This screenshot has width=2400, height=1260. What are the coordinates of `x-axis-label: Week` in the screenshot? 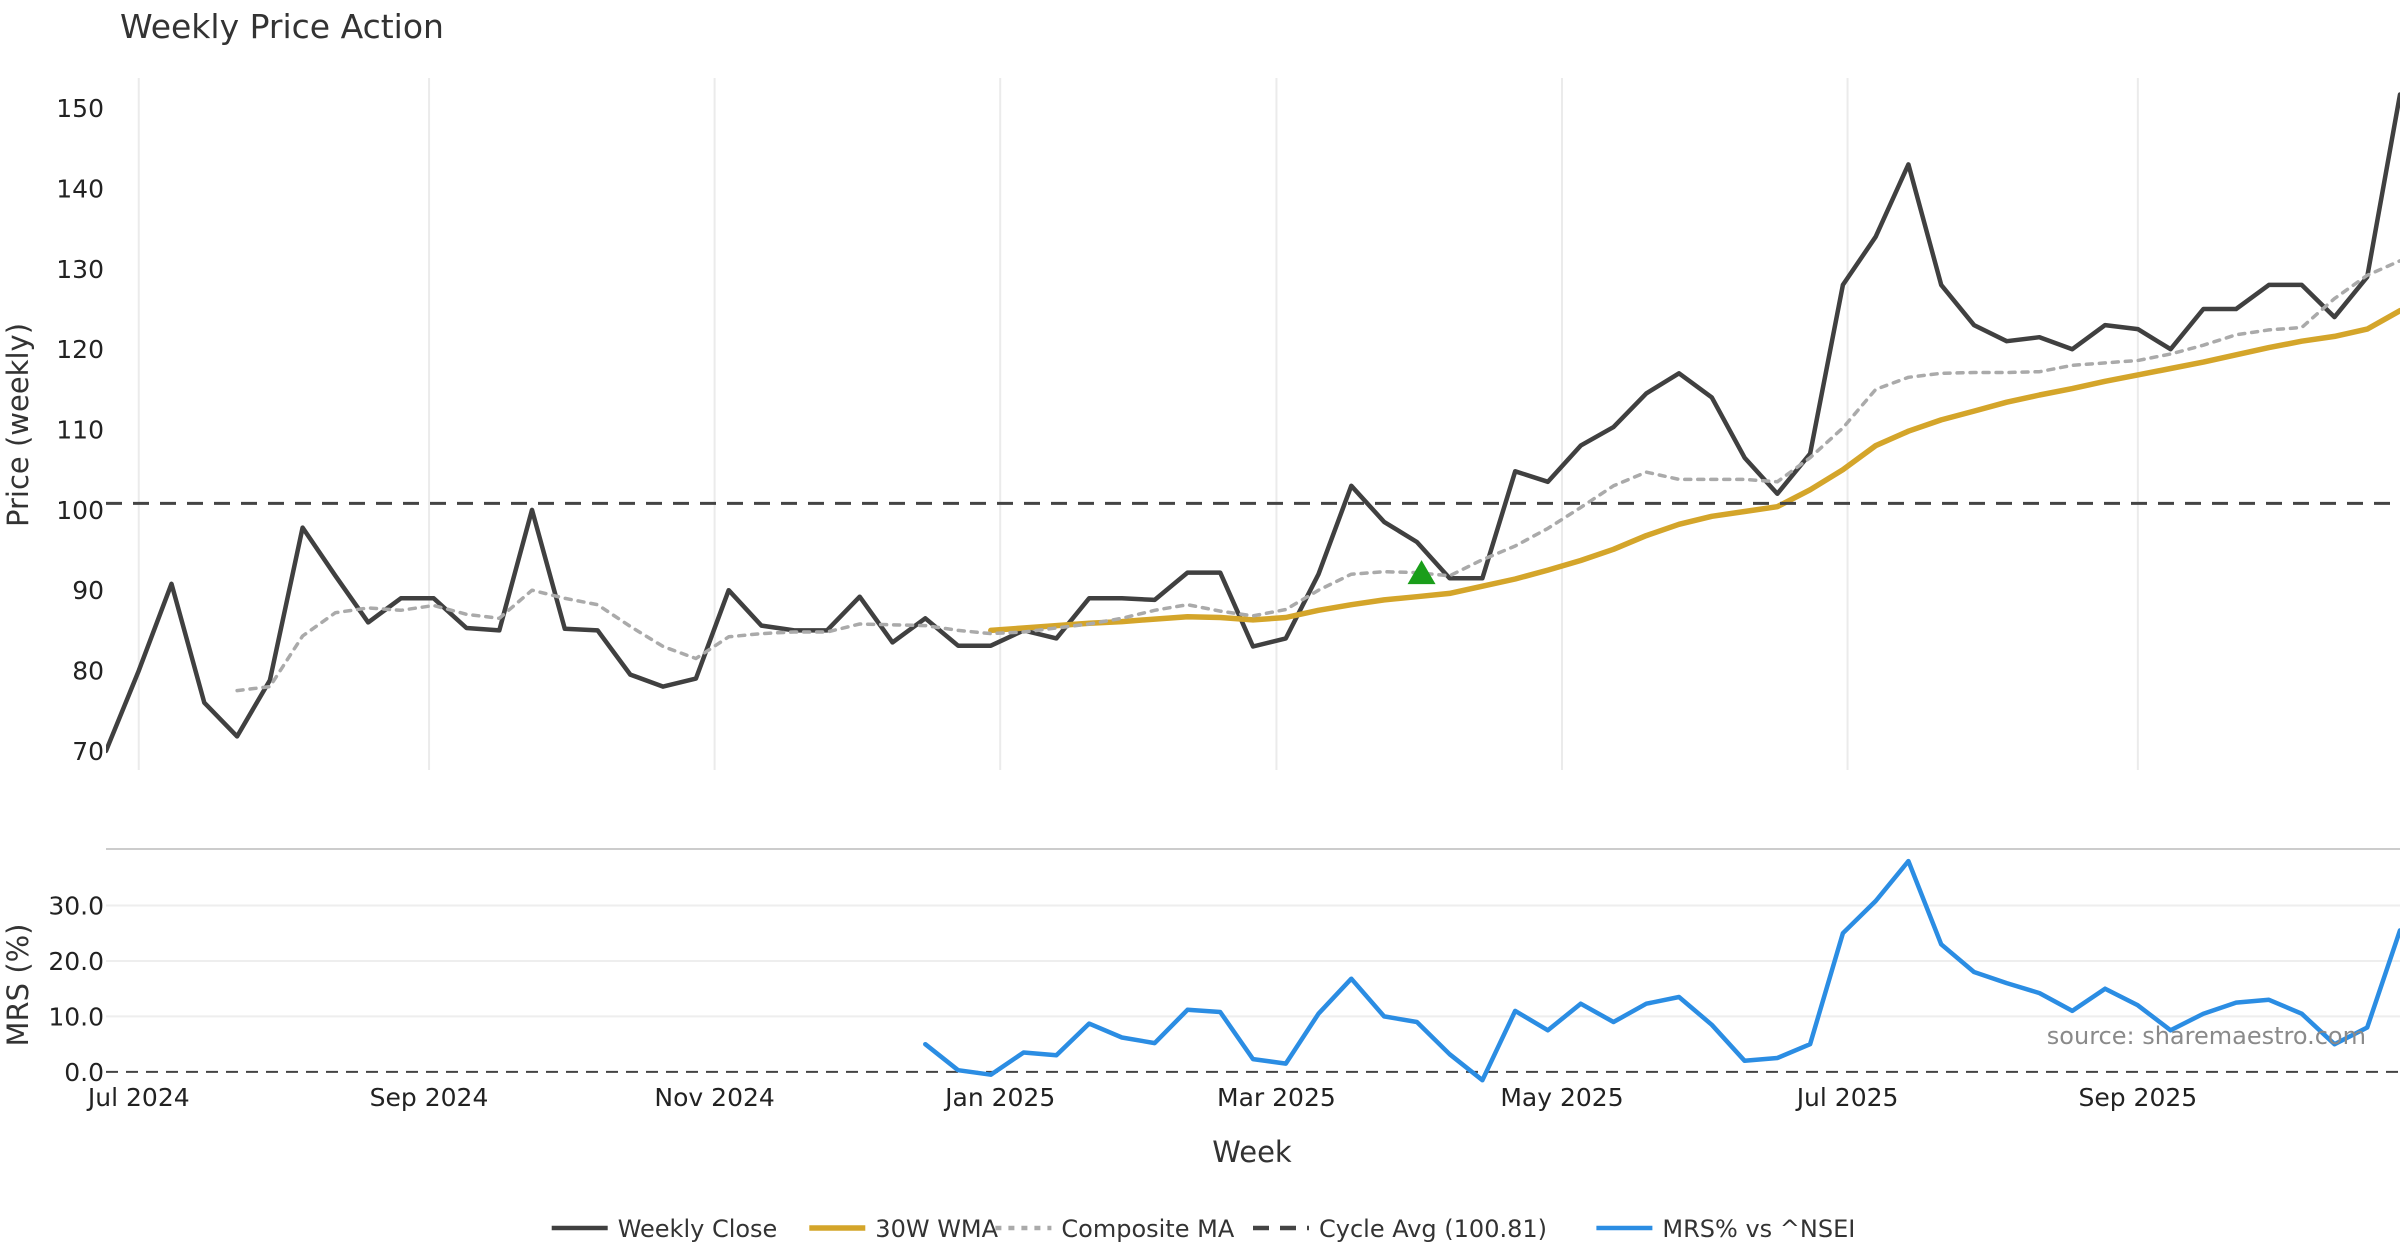 It's located at (1252, 1152).